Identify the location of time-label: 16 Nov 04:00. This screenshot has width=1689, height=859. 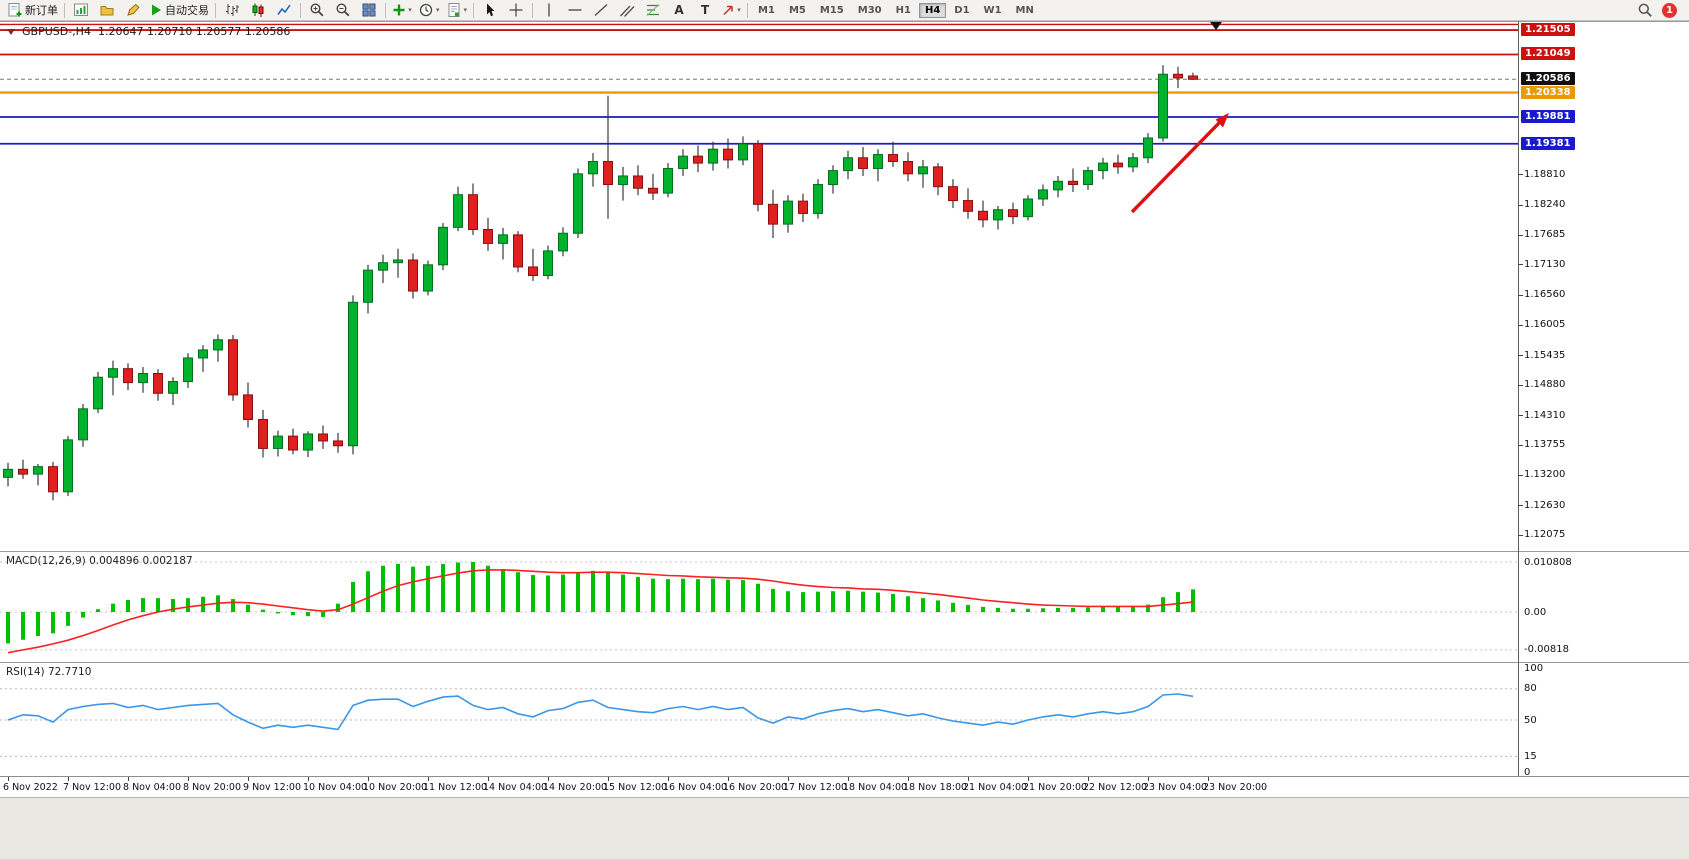
(695, 787).